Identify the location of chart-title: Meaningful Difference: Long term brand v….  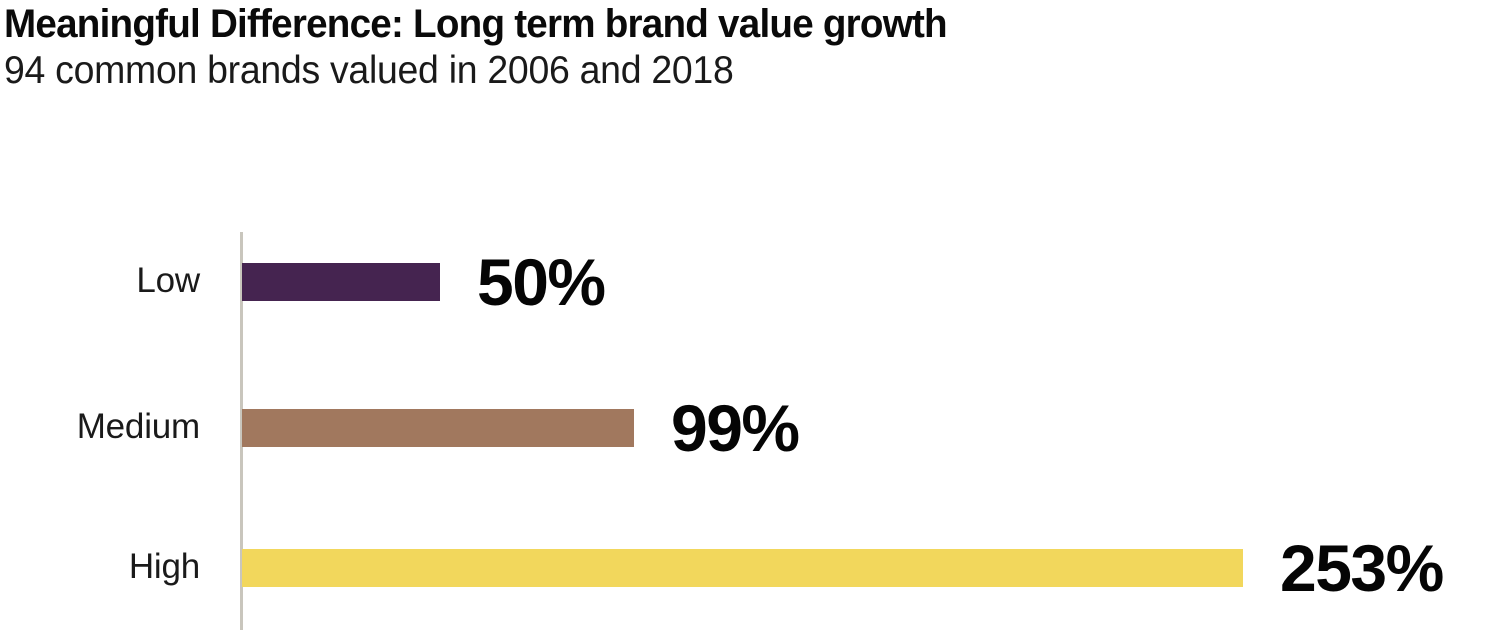
(476, 24).